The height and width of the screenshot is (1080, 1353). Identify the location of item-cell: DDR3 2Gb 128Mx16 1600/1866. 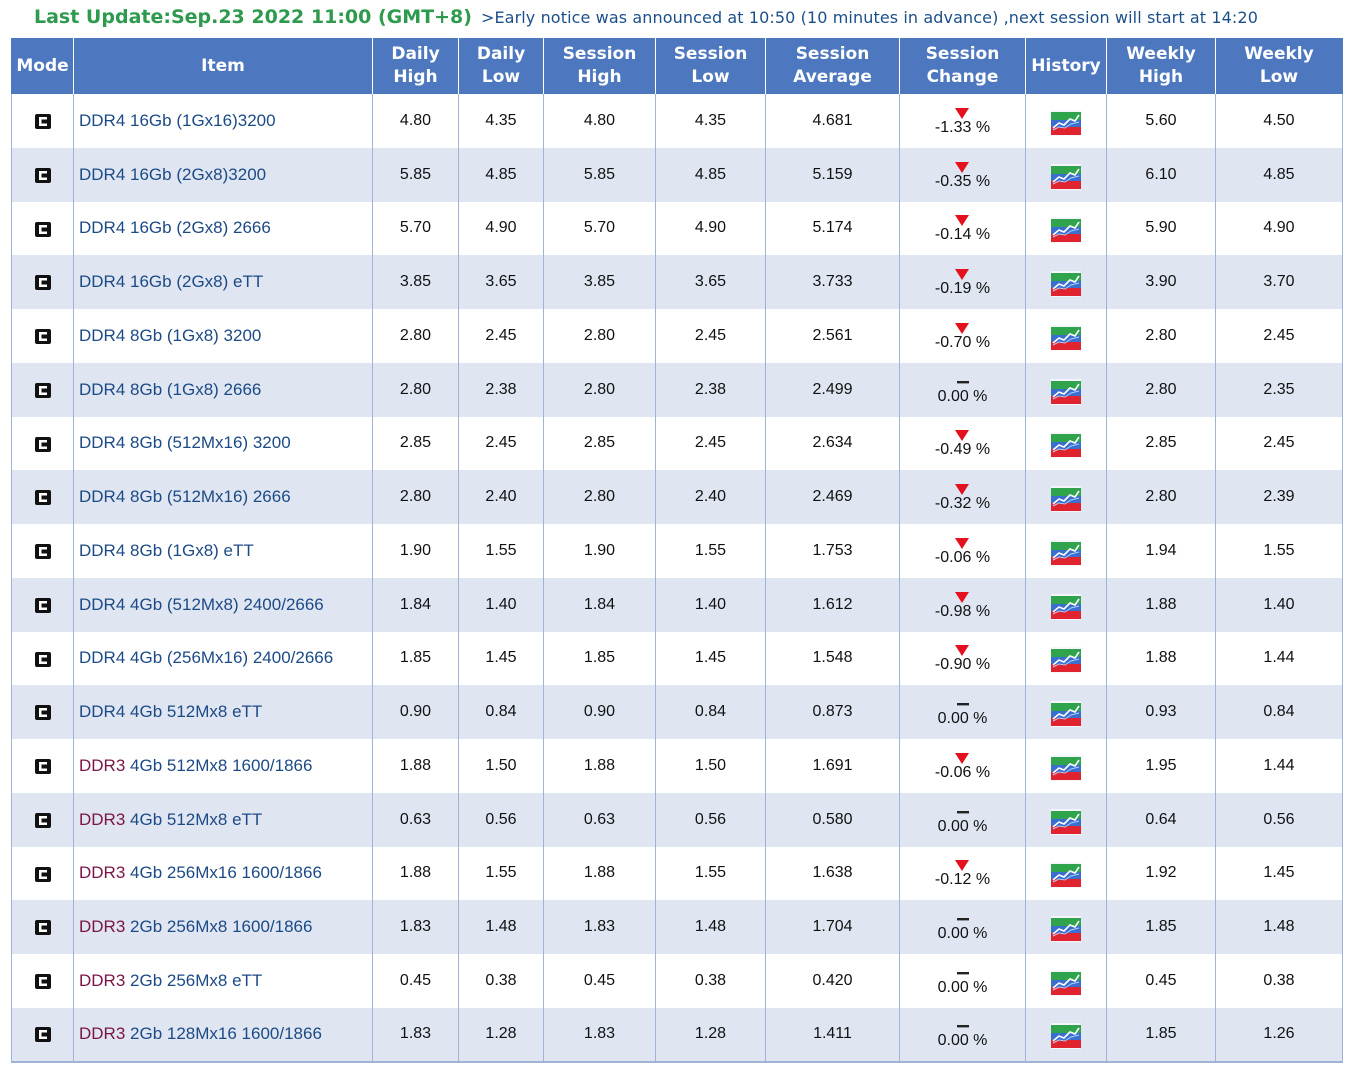
(223, 1034).